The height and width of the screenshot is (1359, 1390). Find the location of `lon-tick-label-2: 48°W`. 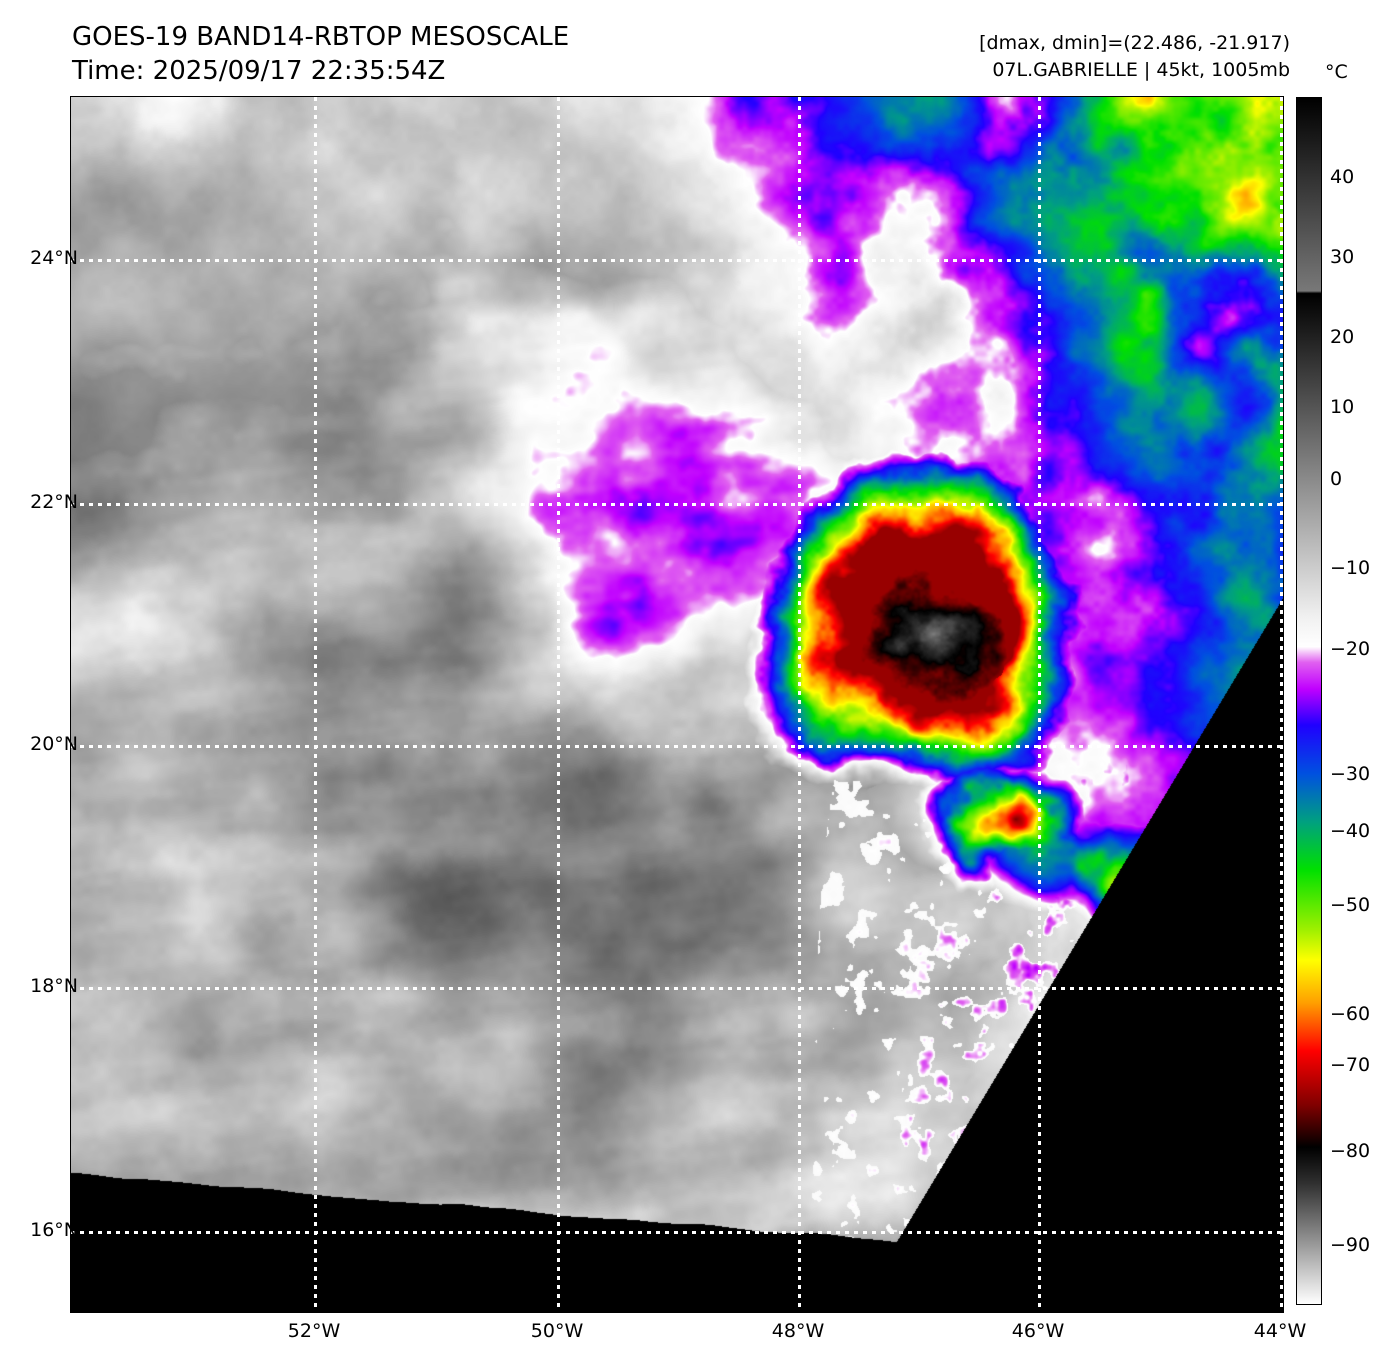

lon-tick-label-2: 48°W is located at coordinates (798, 1331).